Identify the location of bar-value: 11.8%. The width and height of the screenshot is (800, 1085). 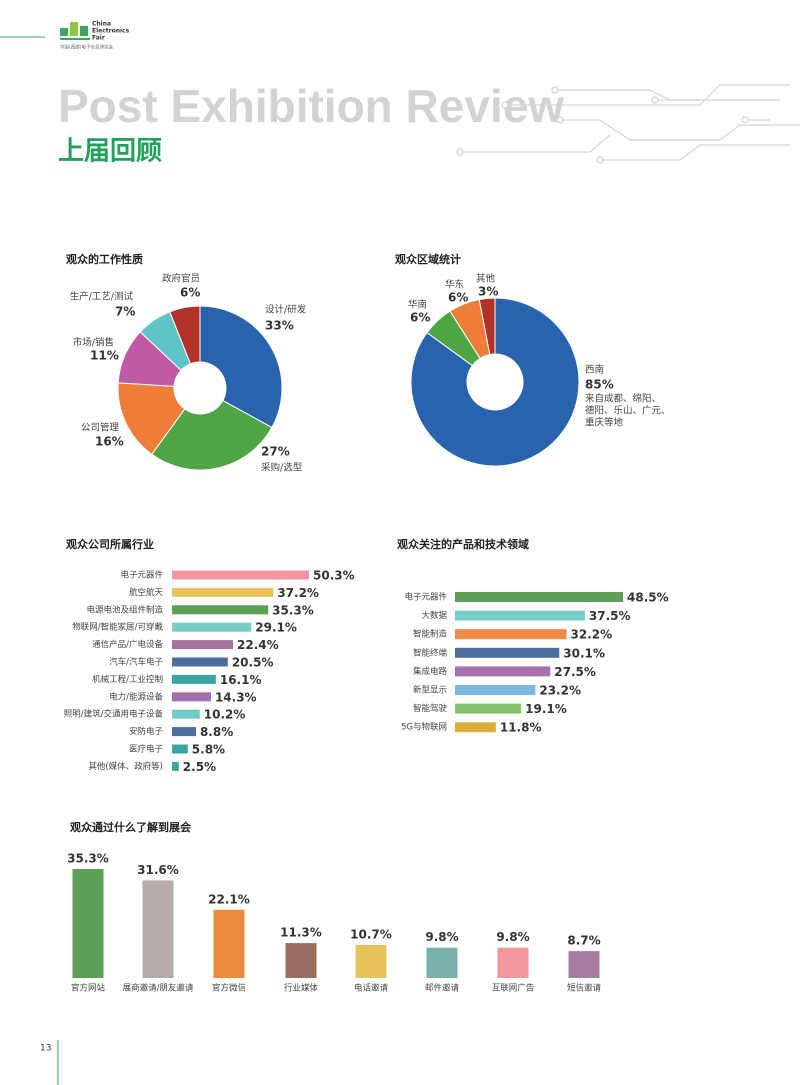
(521, 728).